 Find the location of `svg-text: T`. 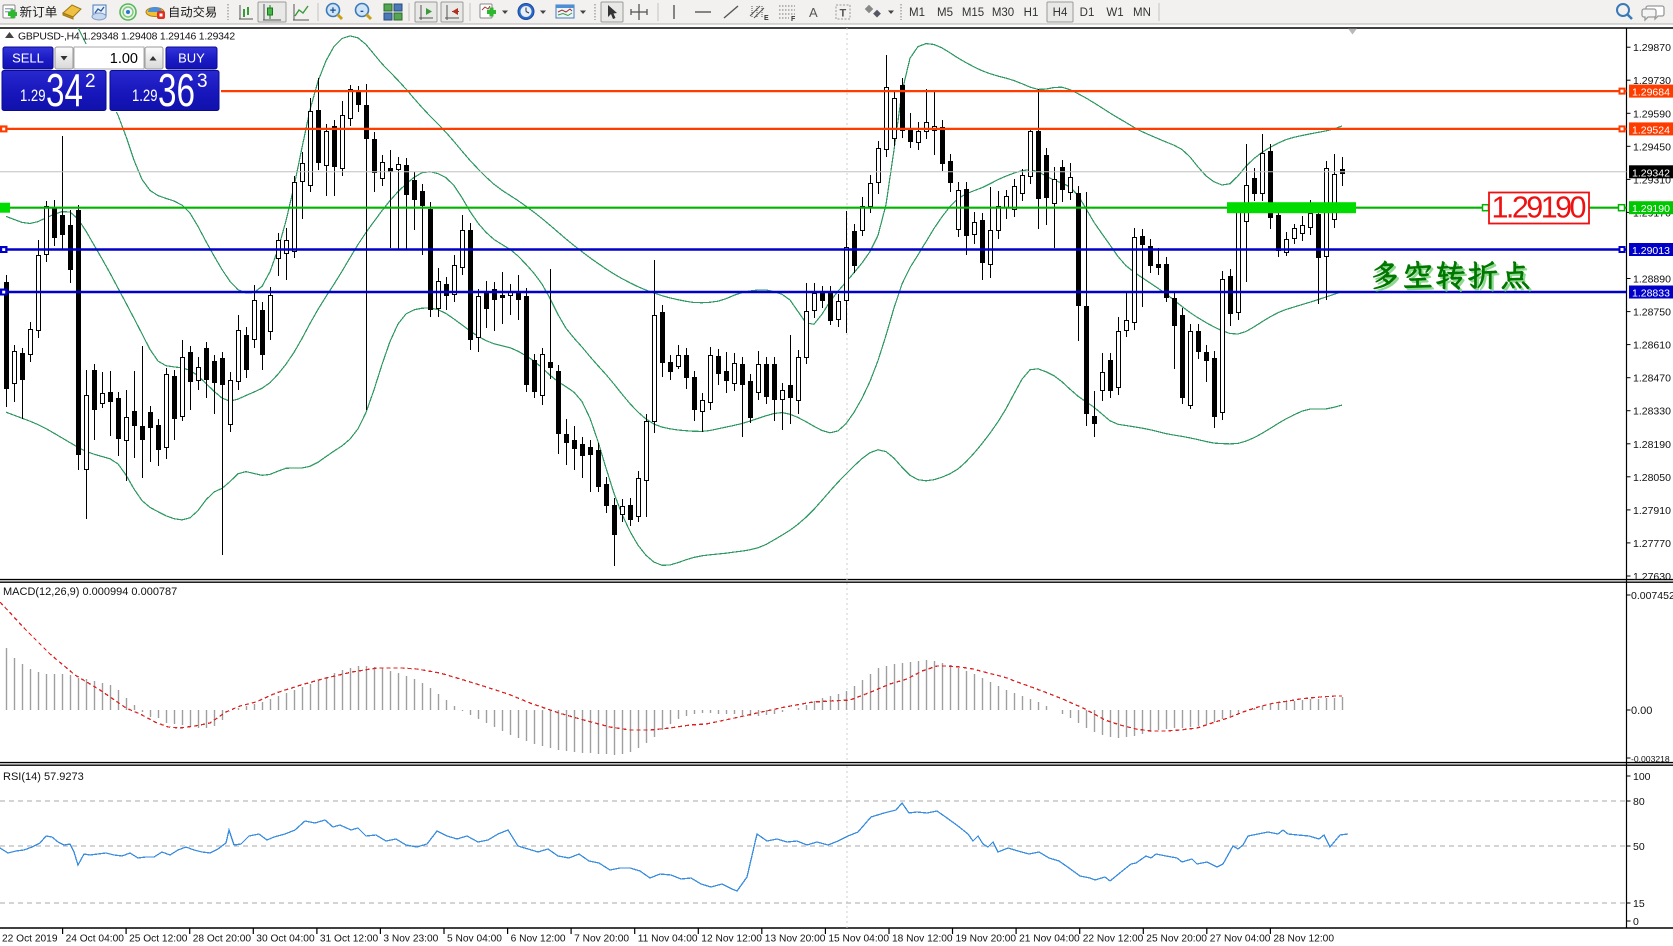

svg-text: T is located at coordinates (843, 14).